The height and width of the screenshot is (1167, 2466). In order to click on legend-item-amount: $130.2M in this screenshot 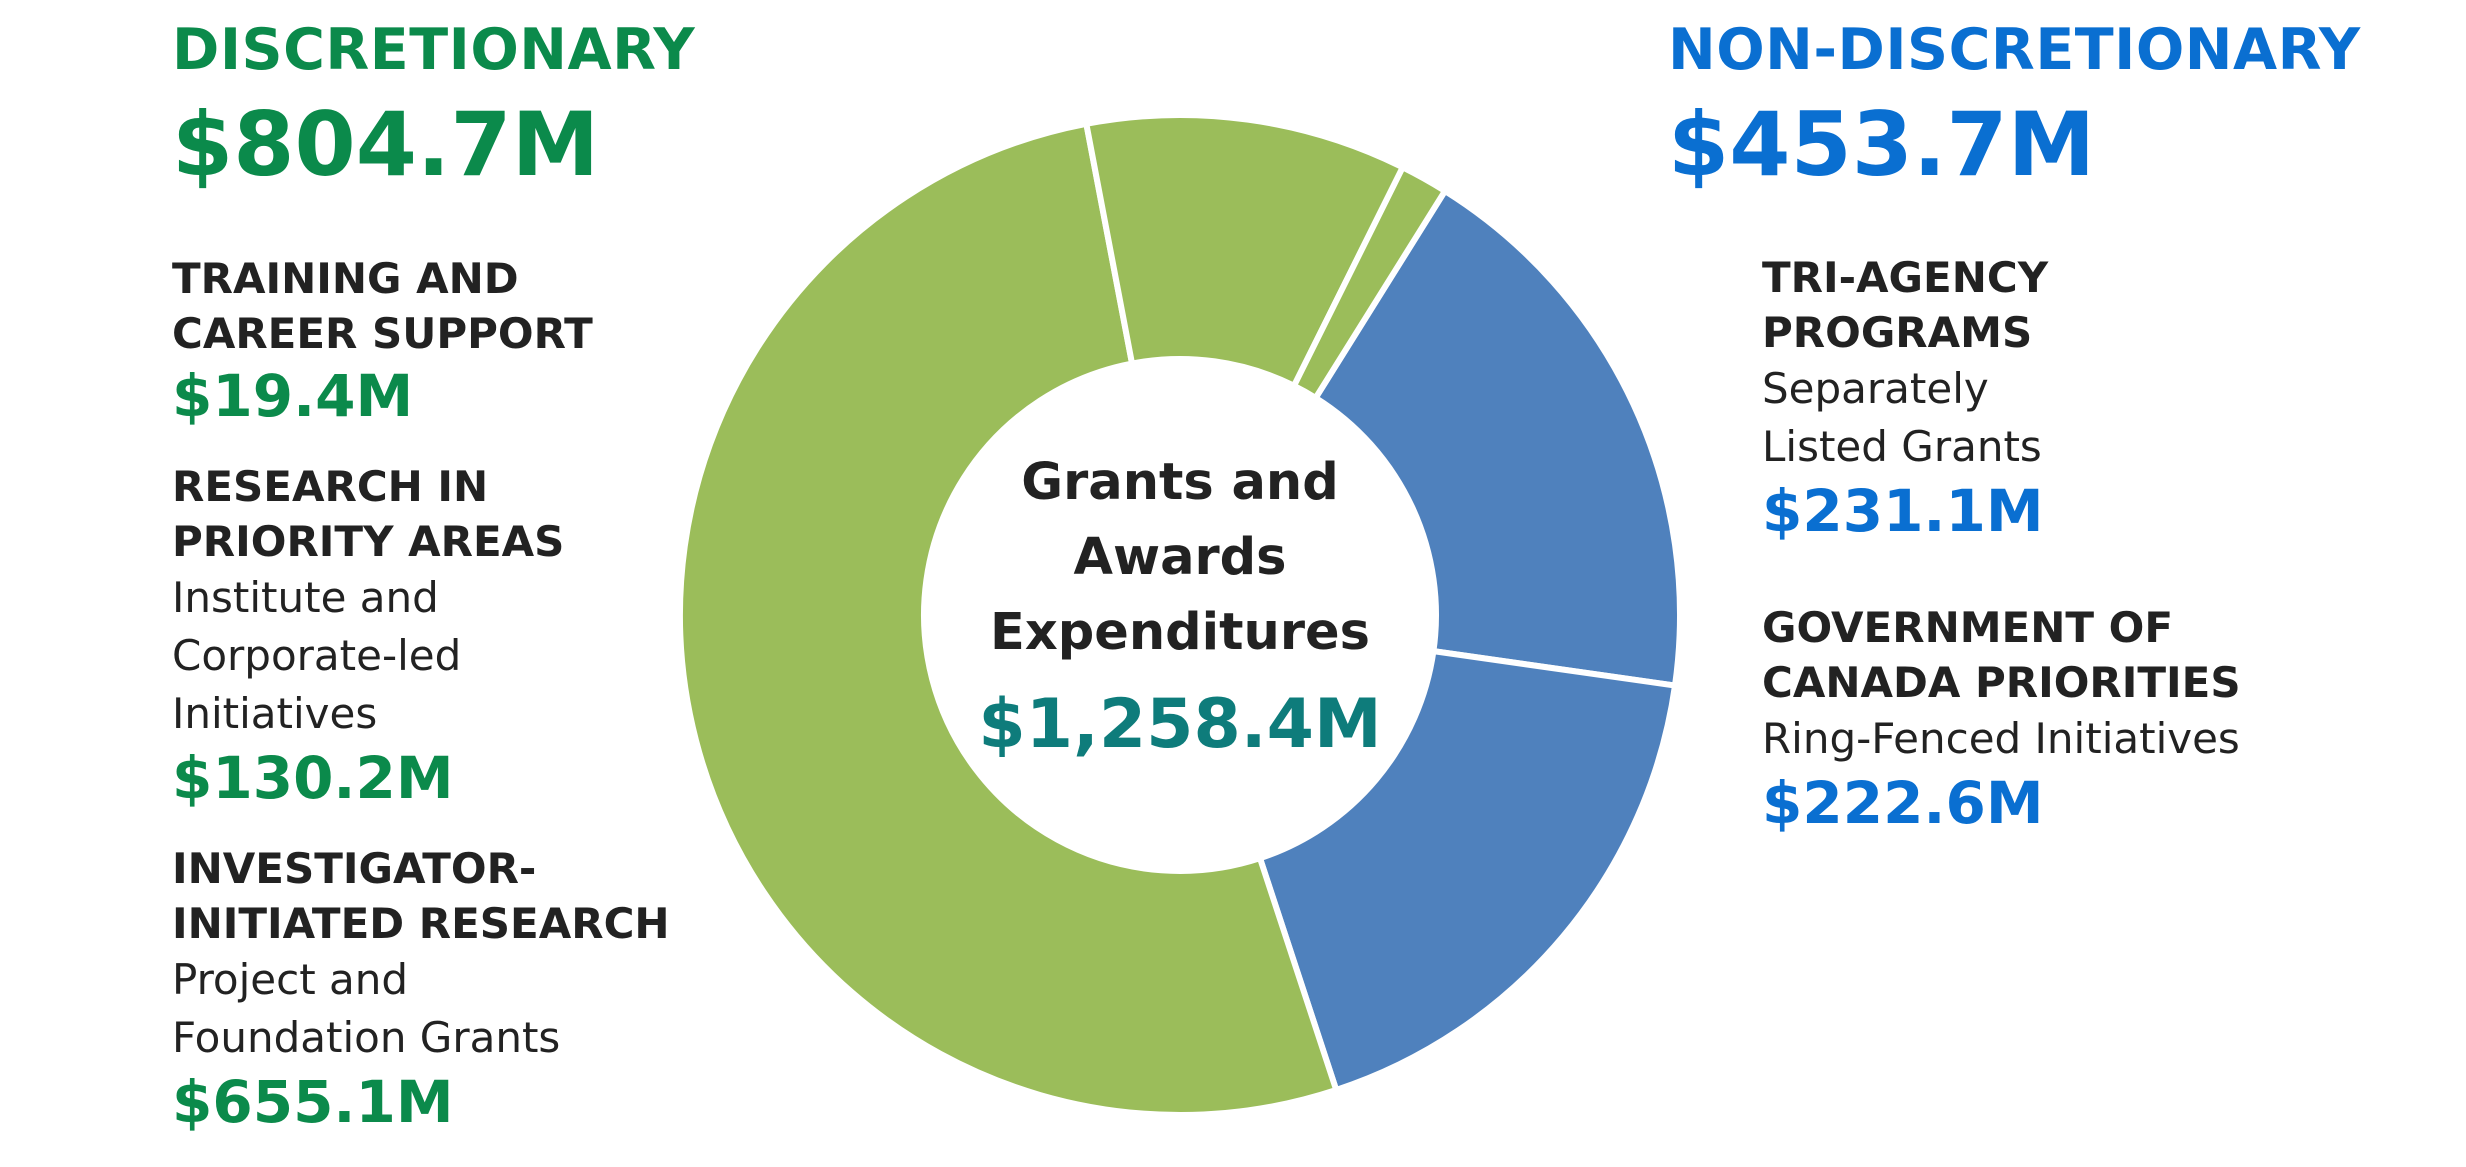, I will do `click(313, 778)`.